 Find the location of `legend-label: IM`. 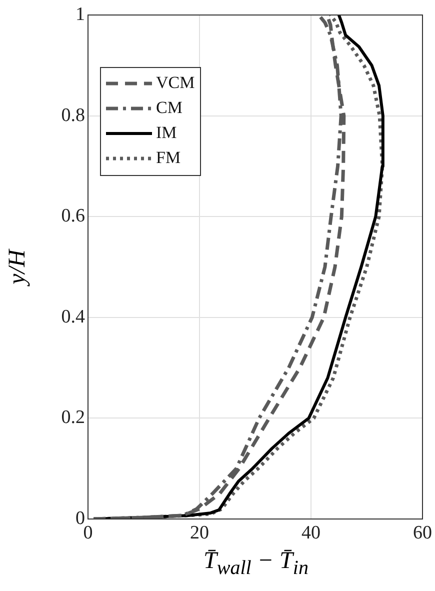

legend-label: IM is located at coordinates (166, 132).